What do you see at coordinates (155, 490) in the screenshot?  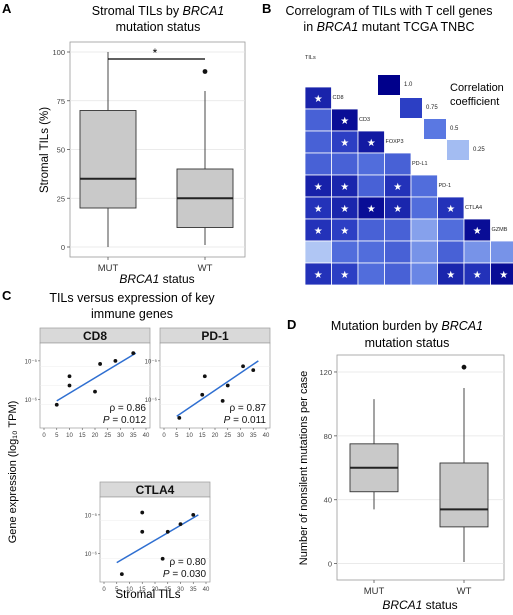 I see `facet-header-label: CTLA4` at bounding box center [155, 490].